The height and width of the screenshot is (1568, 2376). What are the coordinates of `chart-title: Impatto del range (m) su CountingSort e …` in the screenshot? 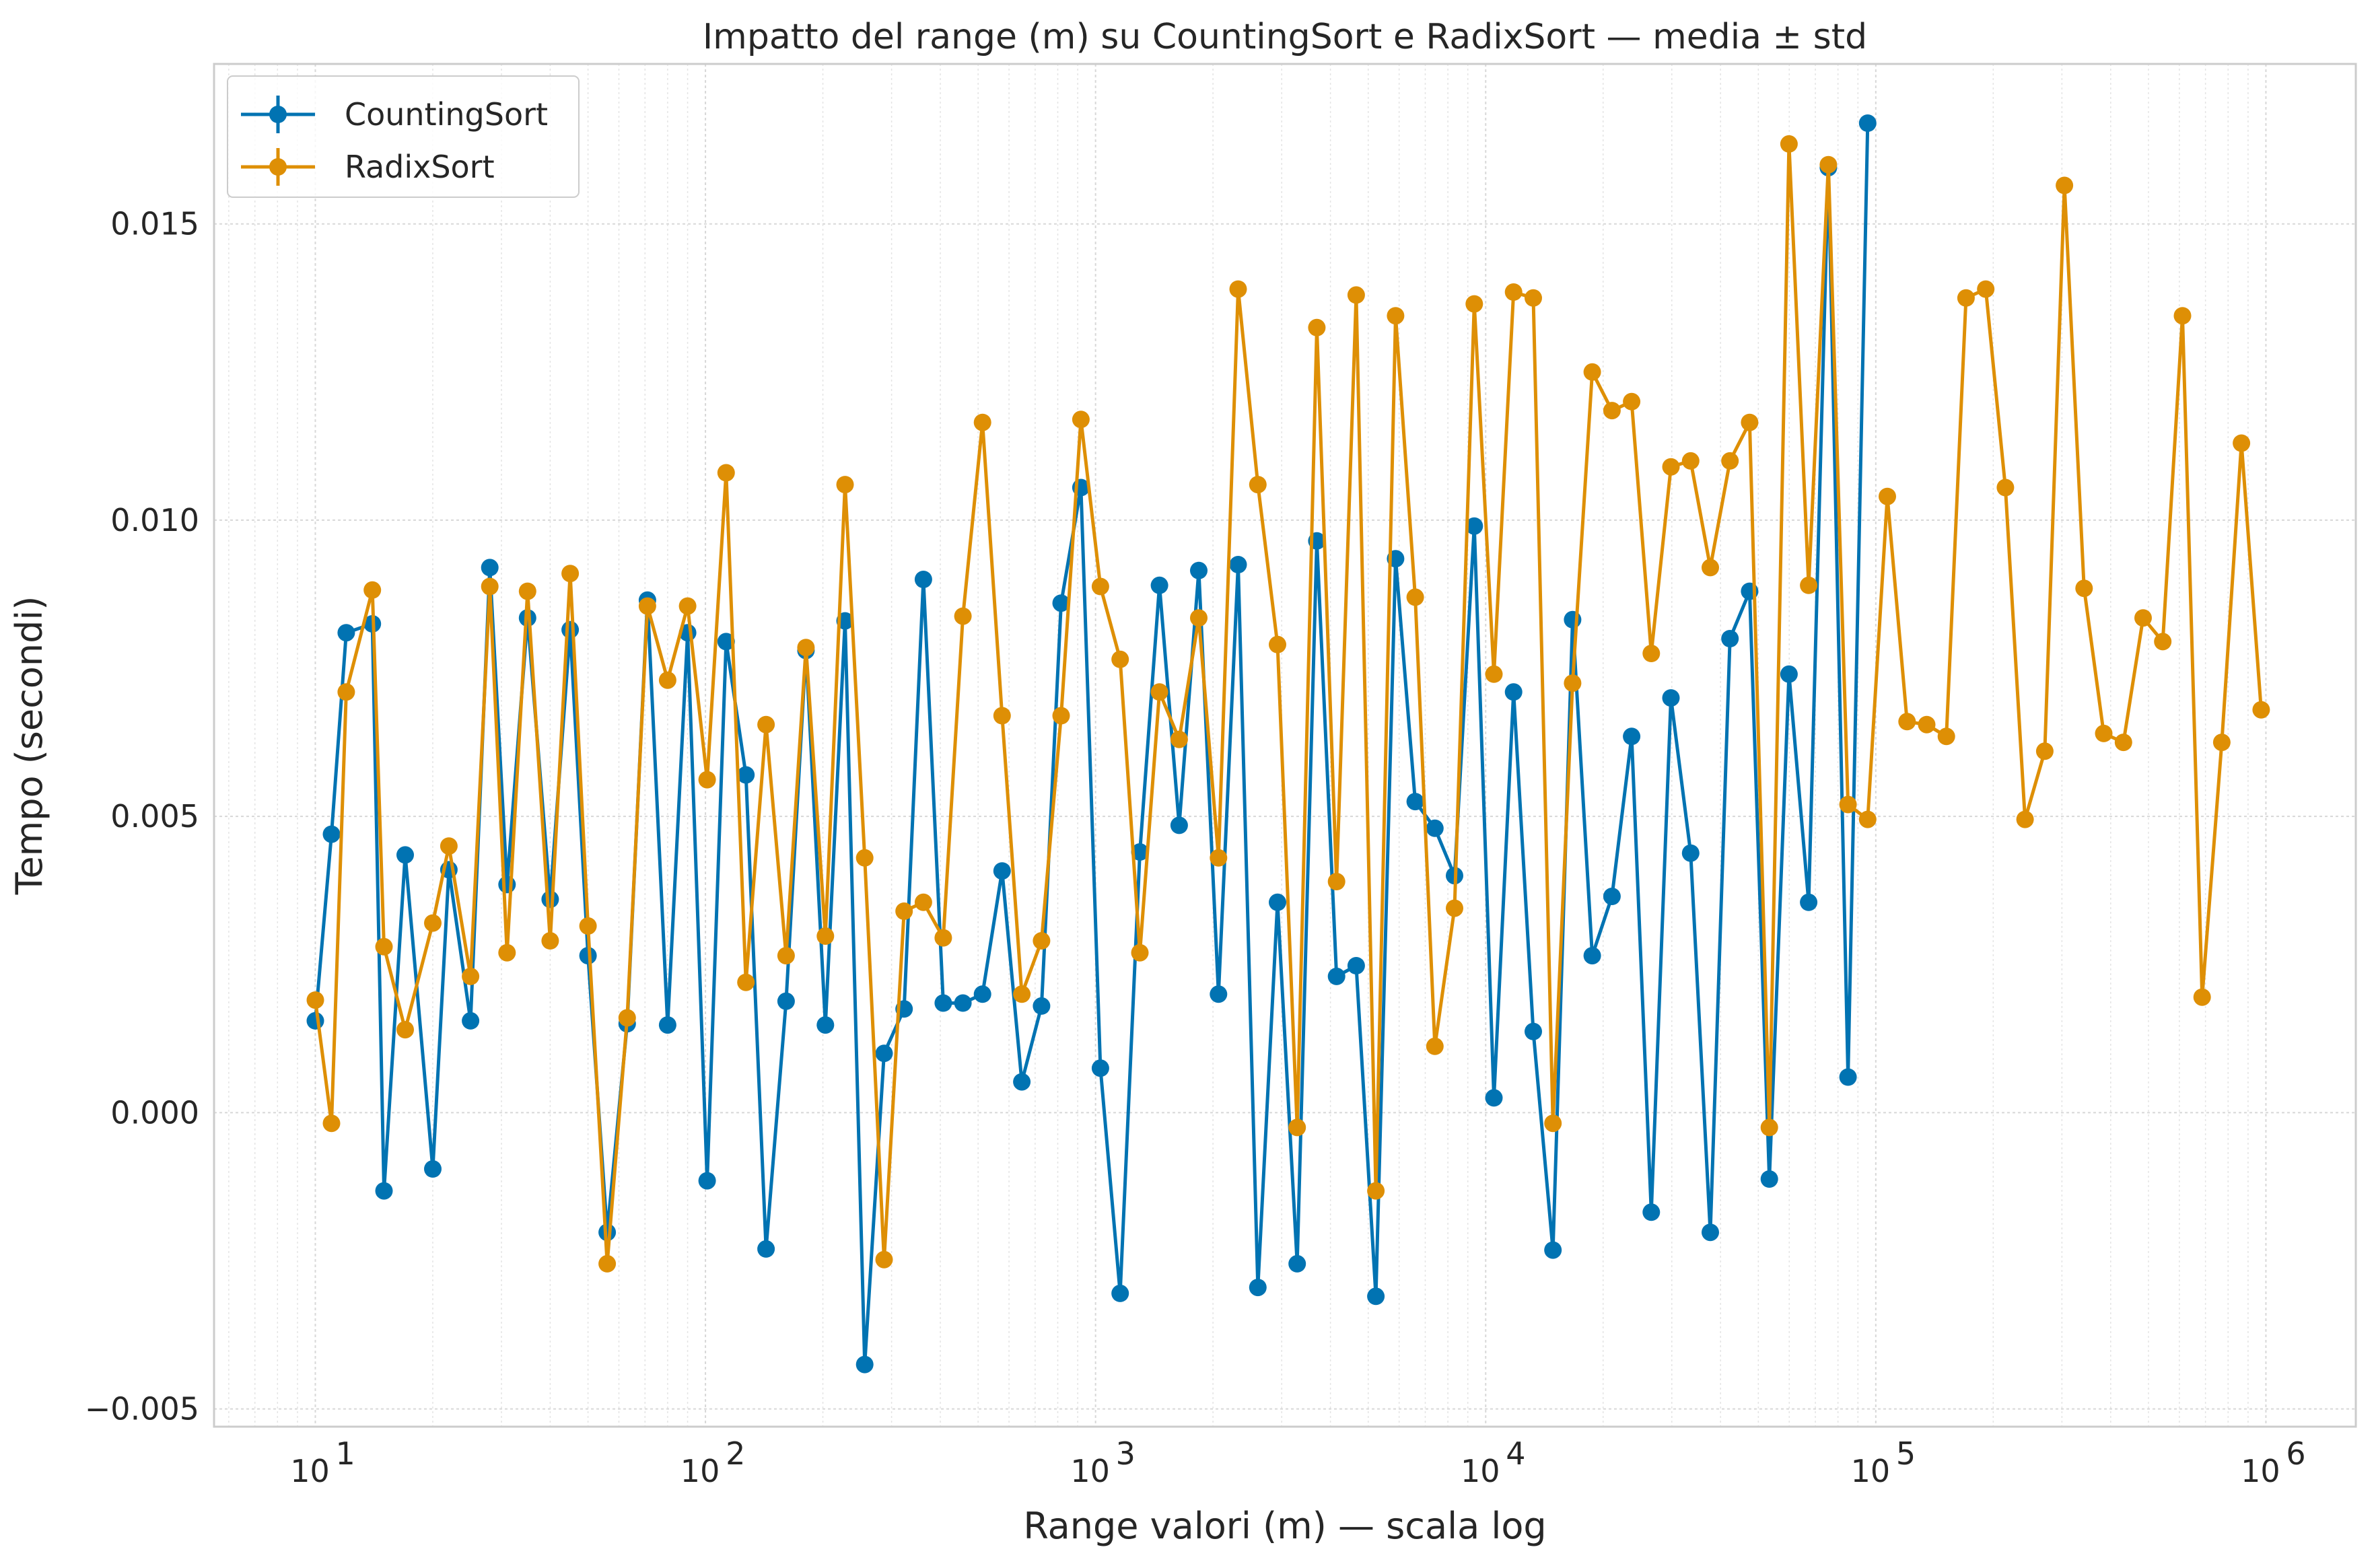 It's located at (1285, 37).